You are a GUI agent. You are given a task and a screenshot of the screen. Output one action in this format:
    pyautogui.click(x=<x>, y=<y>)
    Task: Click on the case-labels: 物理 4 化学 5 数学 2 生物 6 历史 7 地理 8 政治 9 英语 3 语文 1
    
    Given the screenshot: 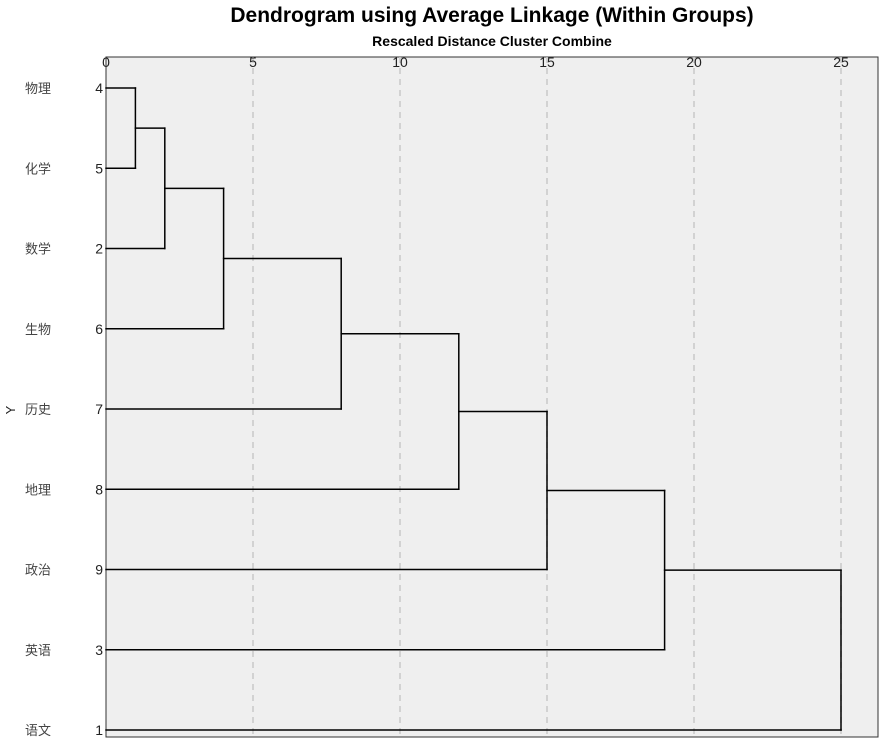 What is the action you would take?
    pyautogui.click(x=64, y=409)
    